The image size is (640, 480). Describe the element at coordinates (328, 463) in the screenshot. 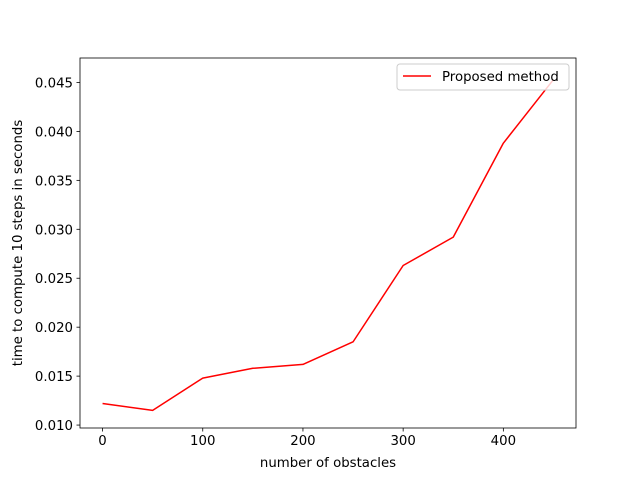

I see `x-axis-label: number of obstacles` at that location.